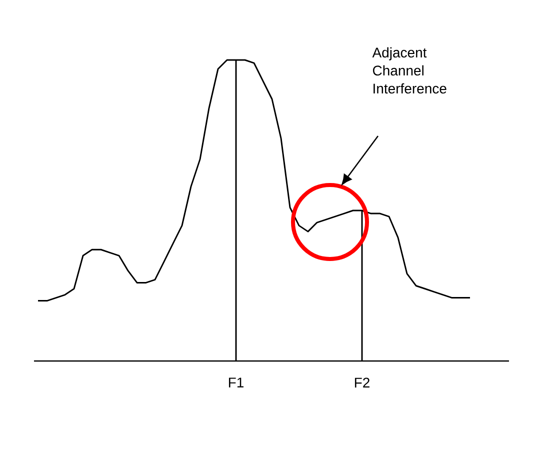 The image size is (536, 457). What do you see at coordinates (362, 383) in the screenshot?
I see `x-tick-label: F2` at bounding box center [362, 383].